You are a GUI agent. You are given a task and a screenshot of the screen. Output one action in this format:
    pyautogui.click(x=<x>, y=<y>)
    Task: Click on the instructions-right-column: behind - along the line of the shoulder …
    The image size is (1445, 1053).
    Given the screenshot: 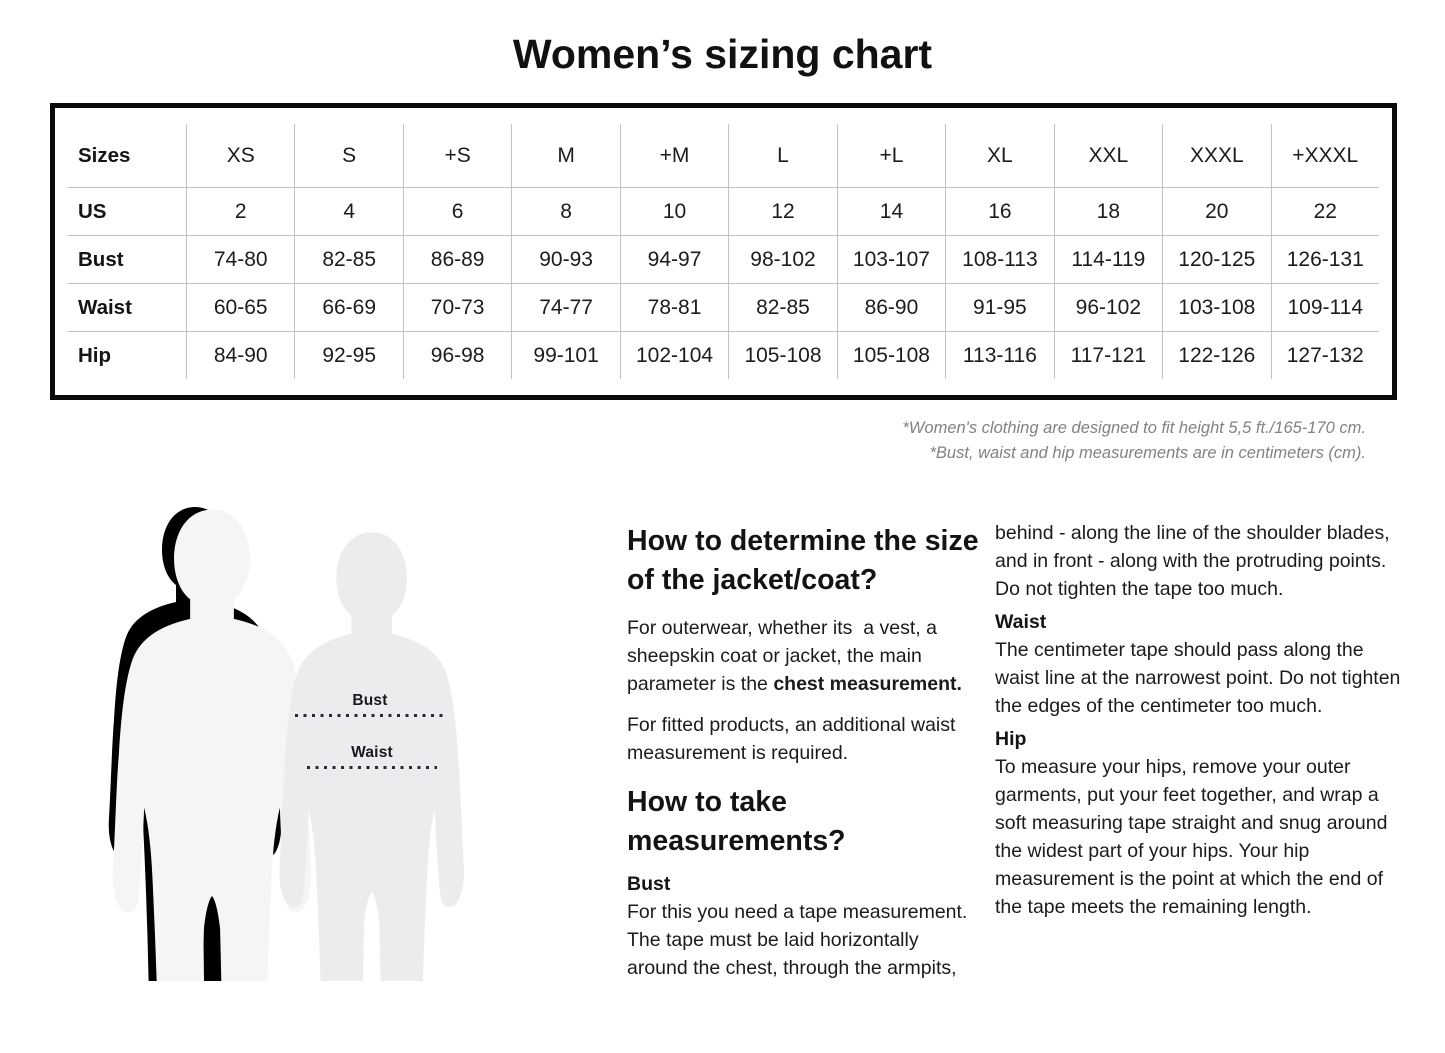 What is the action you would take?
    pyautogui.click(x=1200, y=723)
    